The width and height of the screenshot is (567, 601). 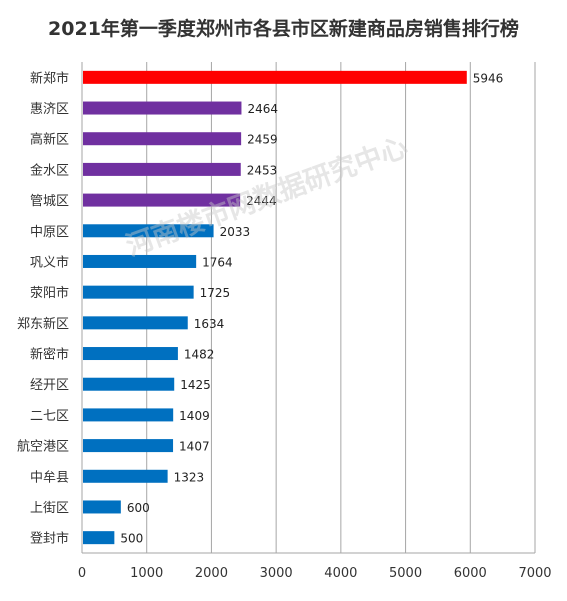 What do you see at coordinates (49, 201) in the screenshot?
I see `category-label: 管城区` at bounding box center [49, 201].